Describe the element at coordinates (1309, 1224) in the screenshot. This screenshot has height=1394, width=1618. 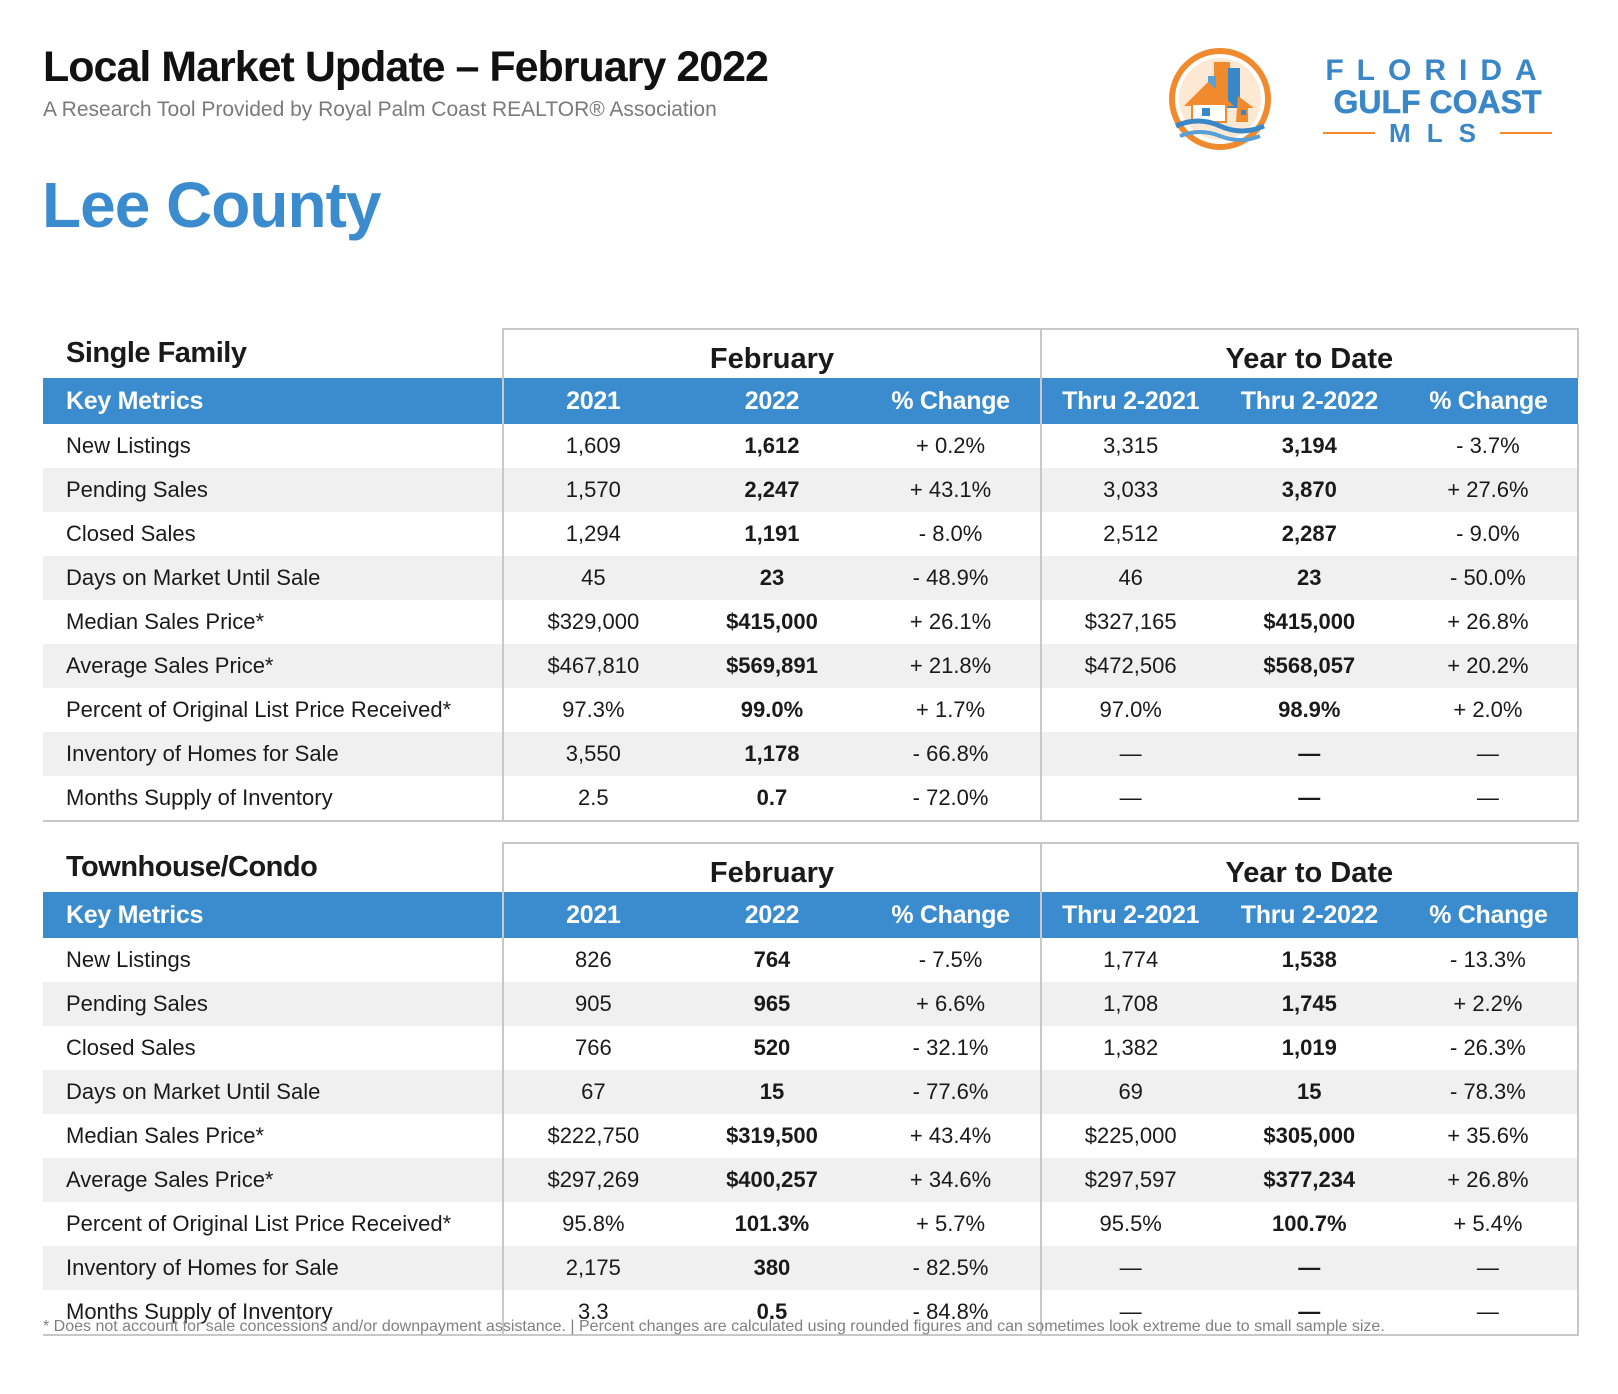
I see `ytd-2022-value: 100.7%` at that location.